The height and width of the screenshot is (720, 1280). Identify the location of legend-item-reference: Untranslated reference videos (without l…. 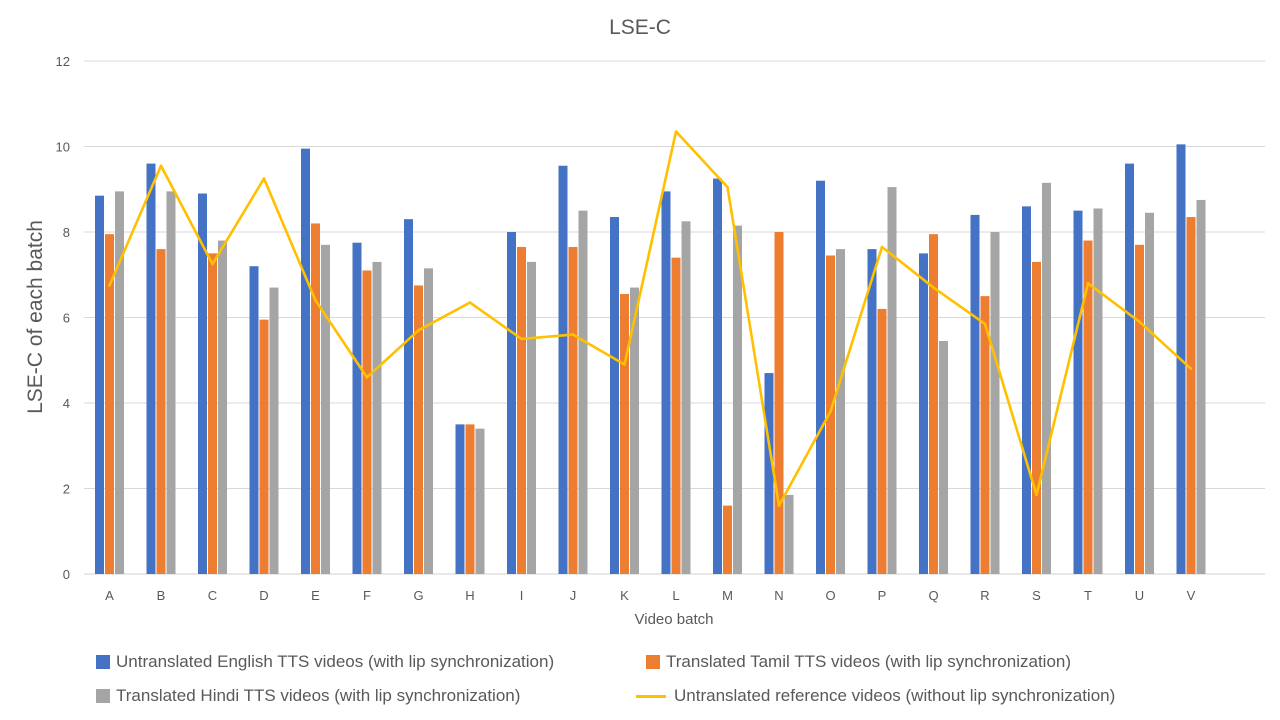
(875, 696).